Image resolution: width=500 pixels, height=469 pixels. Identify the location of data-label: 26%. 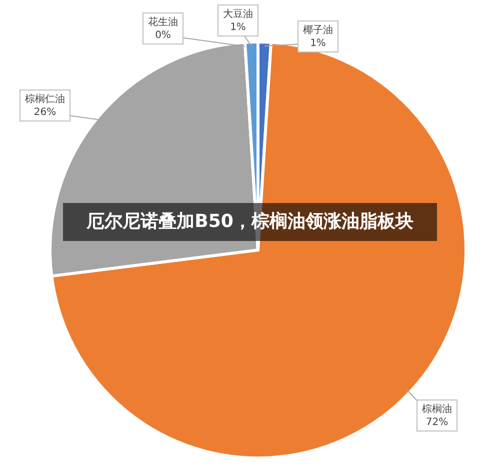
(45, 112).